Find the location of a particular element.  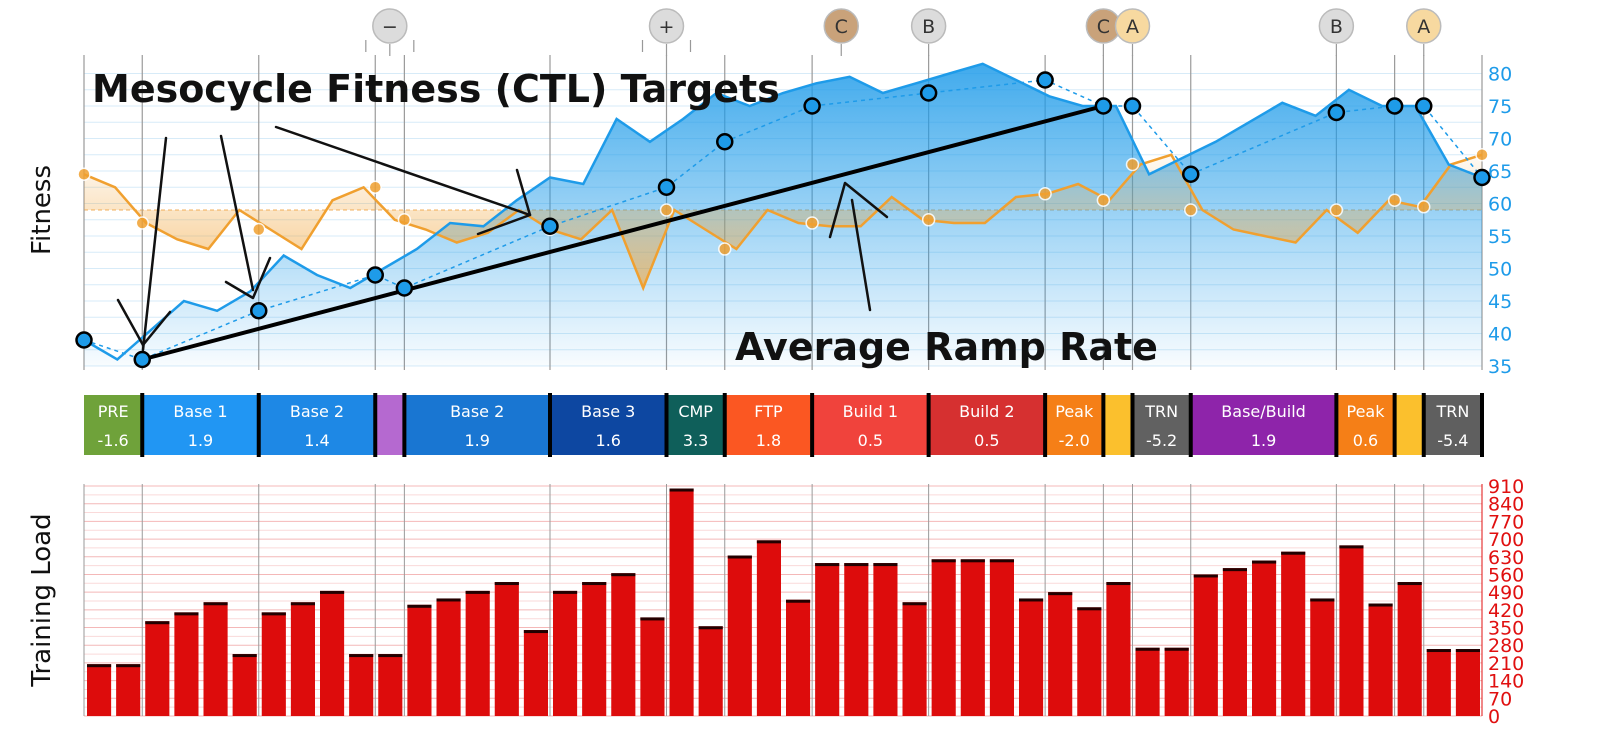

fitness-y-ticks: 35 40 45 50 55 60 65 70 75 80 is located at coordinates (1500, 221).